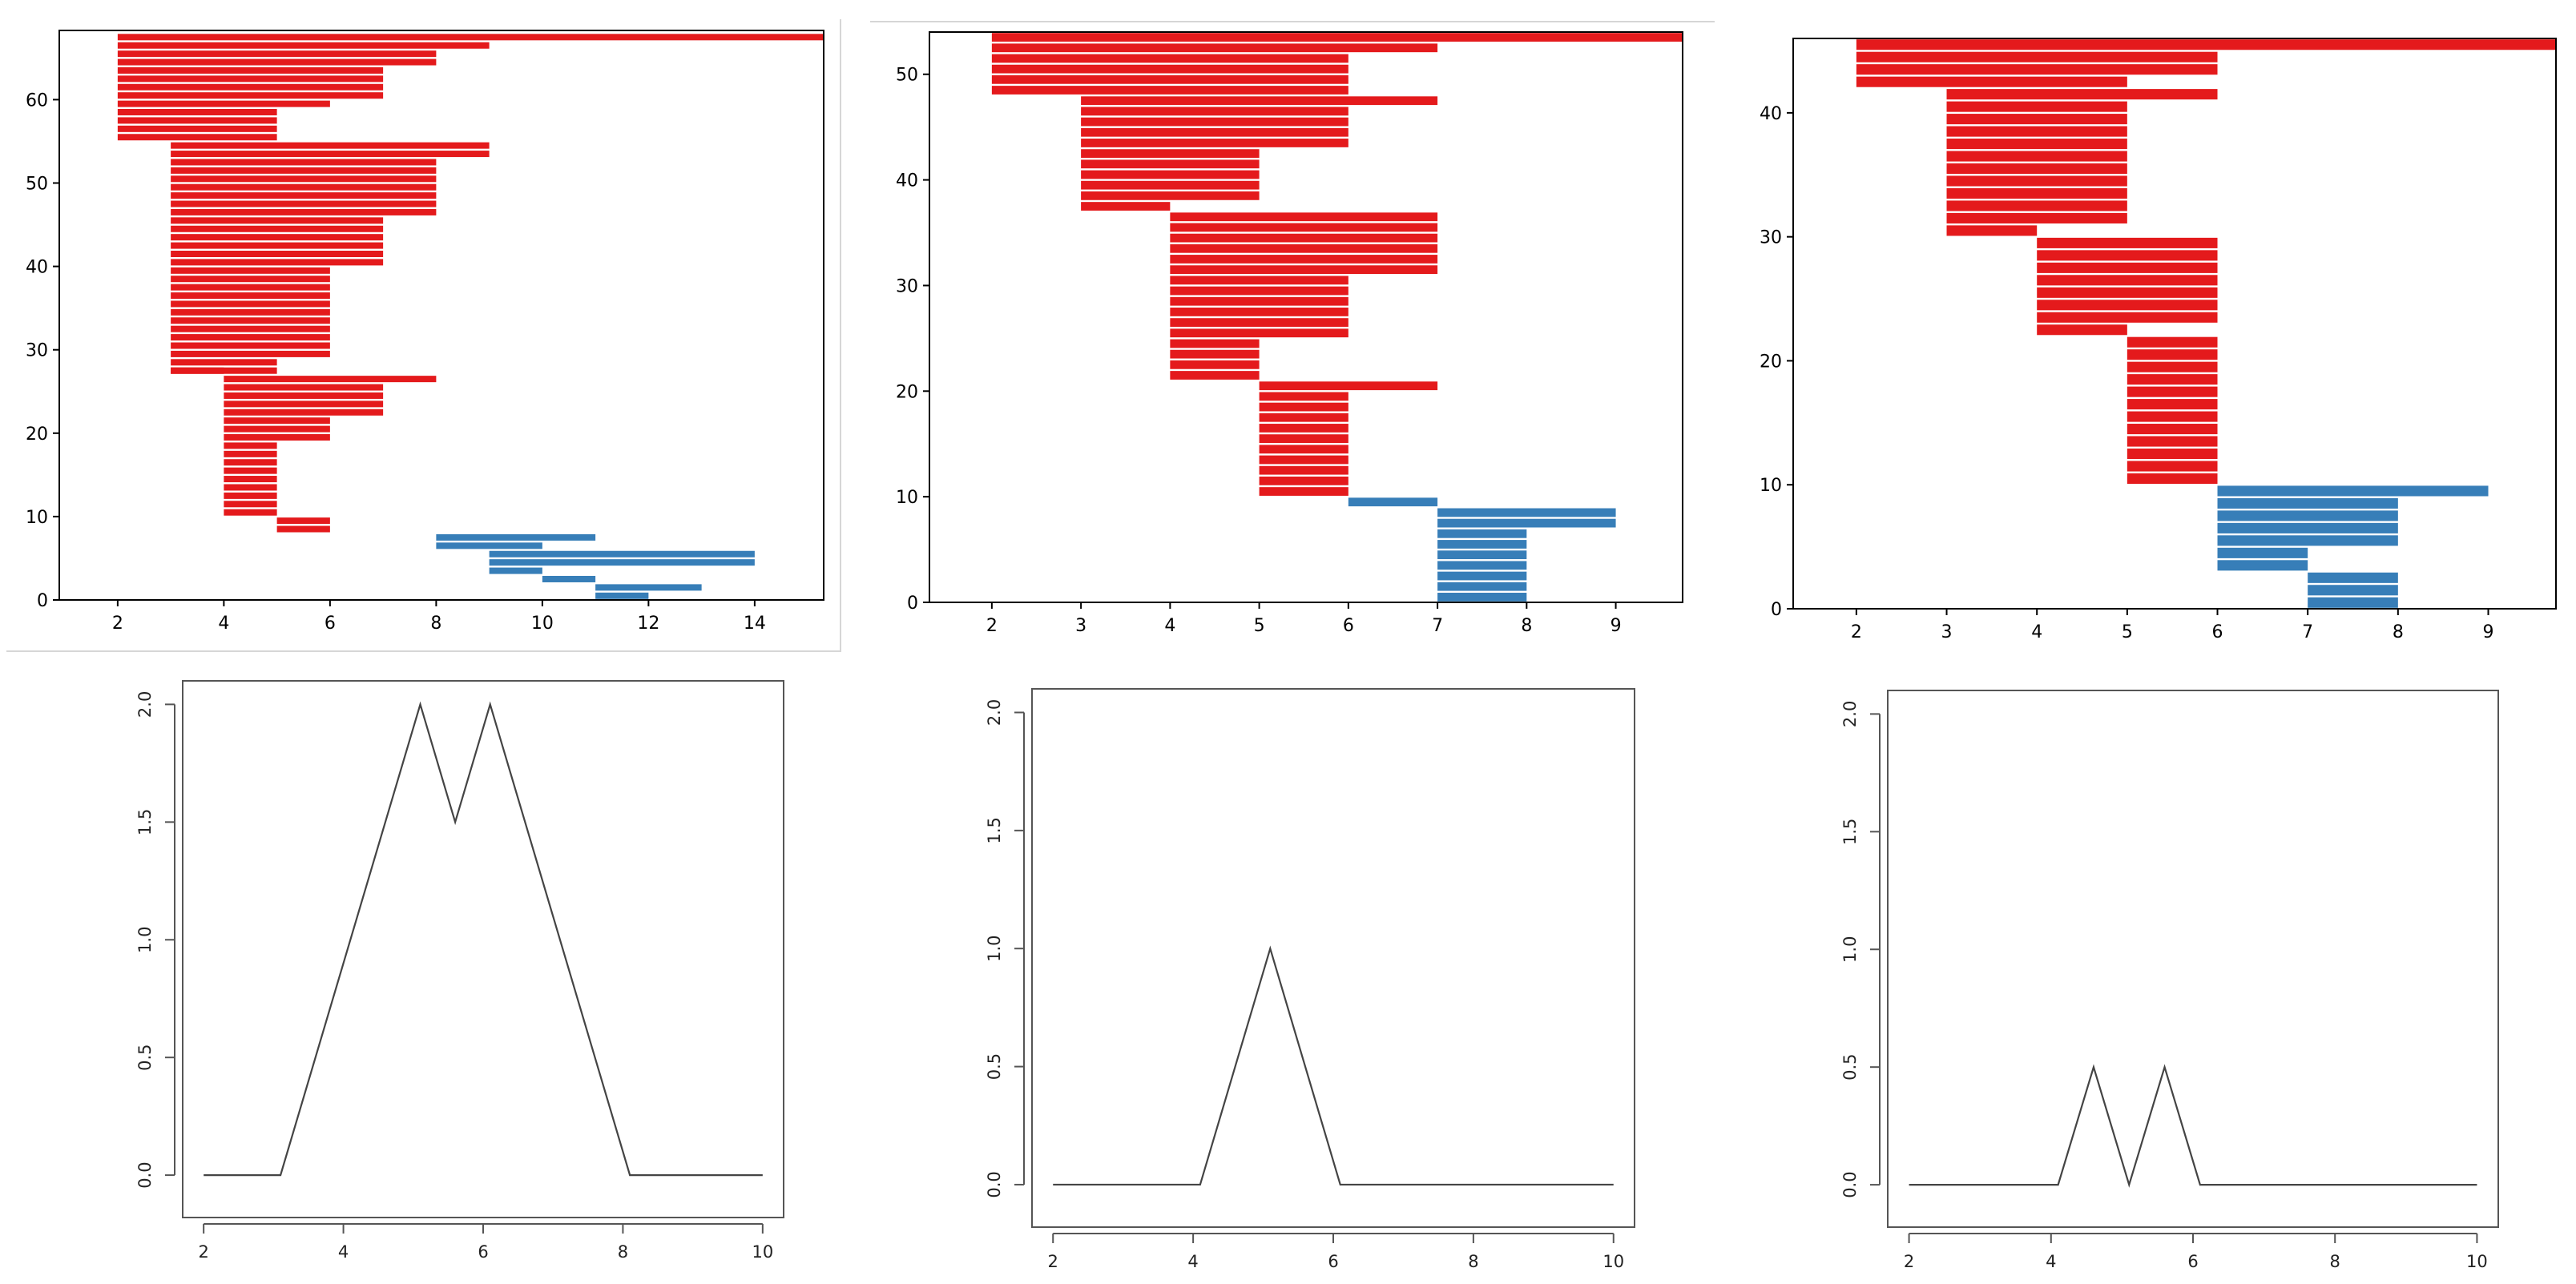 Image resolution: width=2576 pixels, height=1284 pixels. I want to click on y-tick-label: 2.0, so click(1850, 714).